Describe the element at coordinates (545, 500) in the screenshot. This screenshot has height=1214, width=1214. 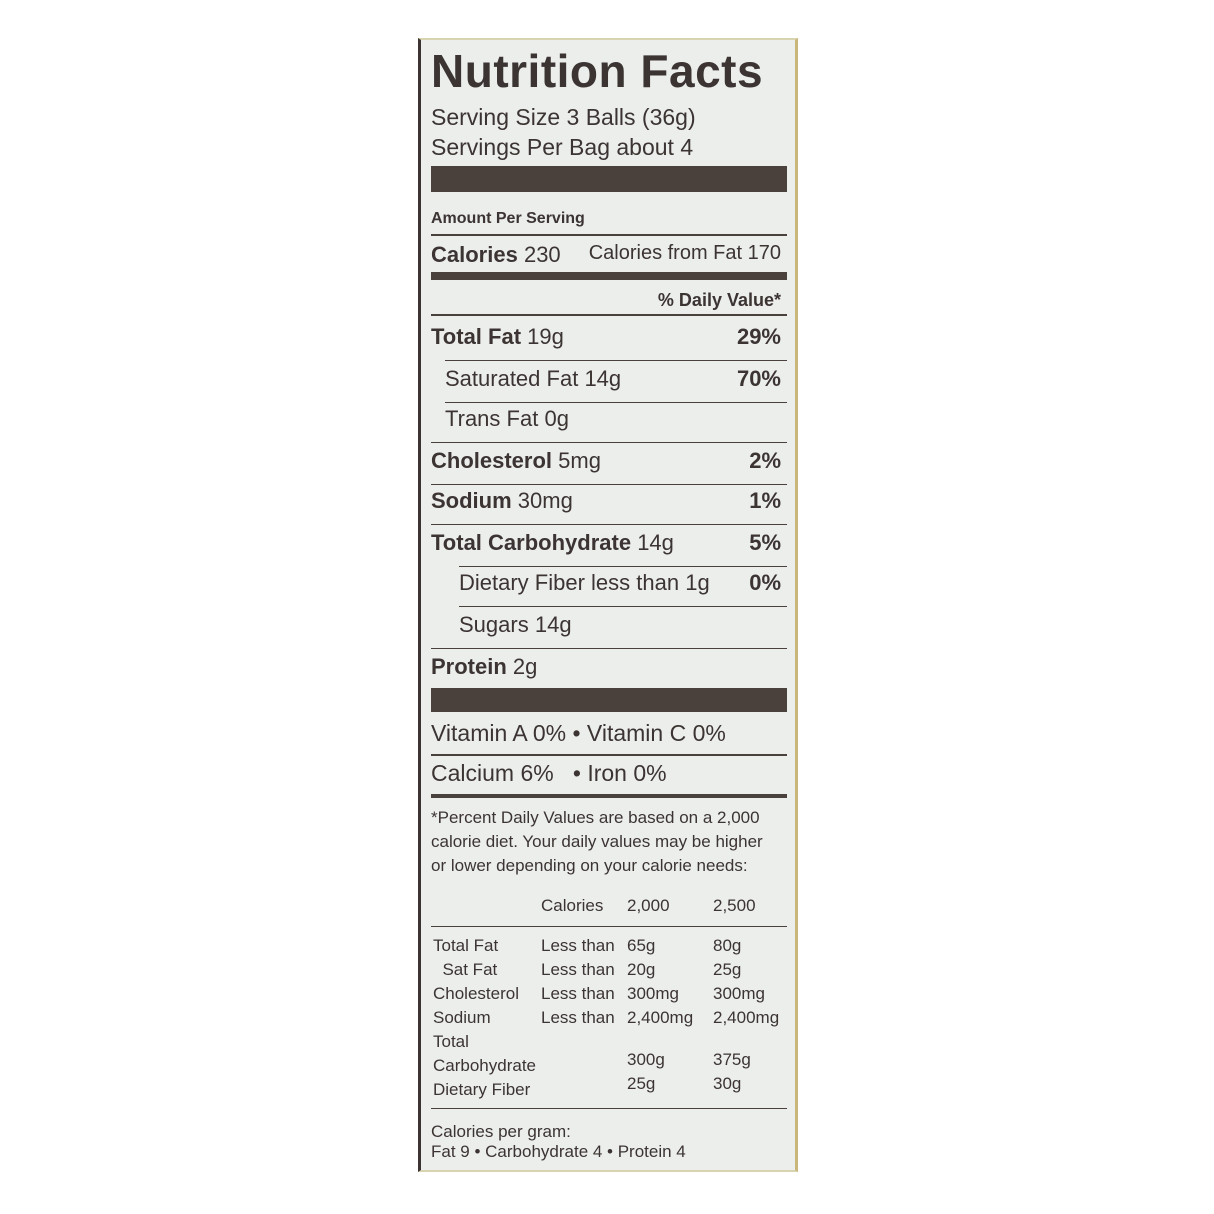
I see `nutrient-amount: 30mg` at that location.